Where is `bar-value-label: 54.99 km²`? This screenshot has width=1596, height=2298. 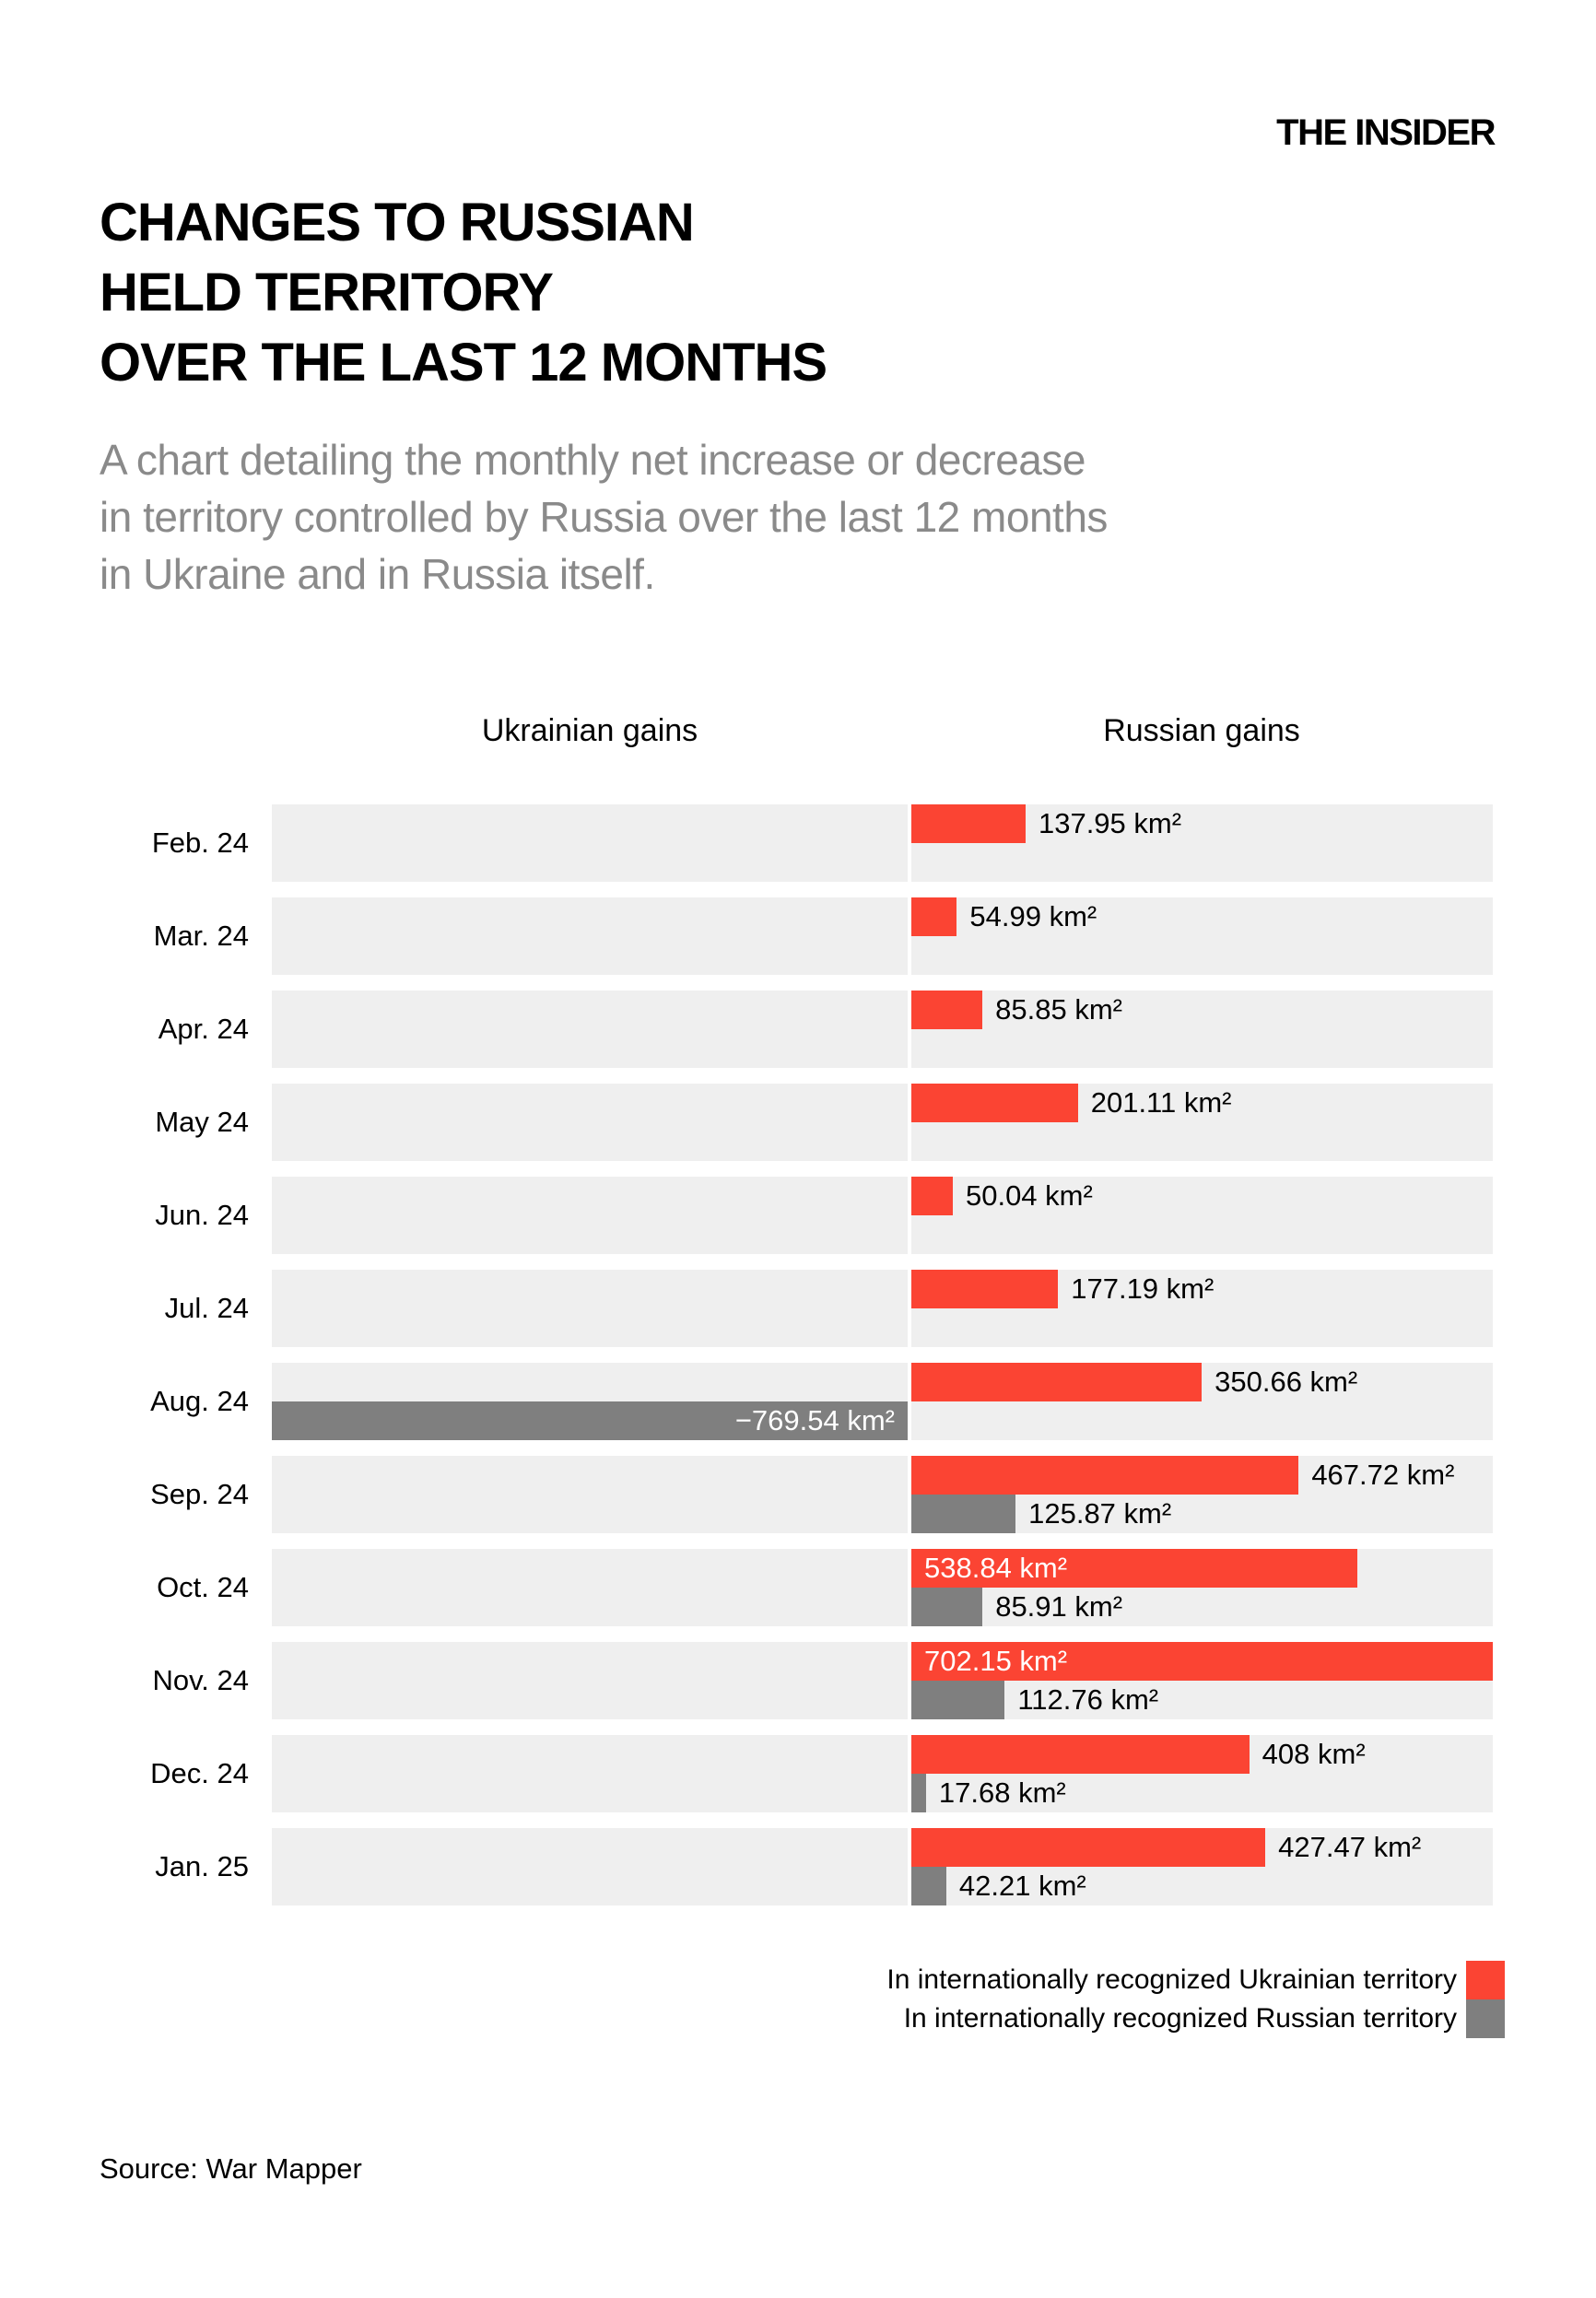
bar-value-label: 54.99 km² is located at coordinates (1033, 916).